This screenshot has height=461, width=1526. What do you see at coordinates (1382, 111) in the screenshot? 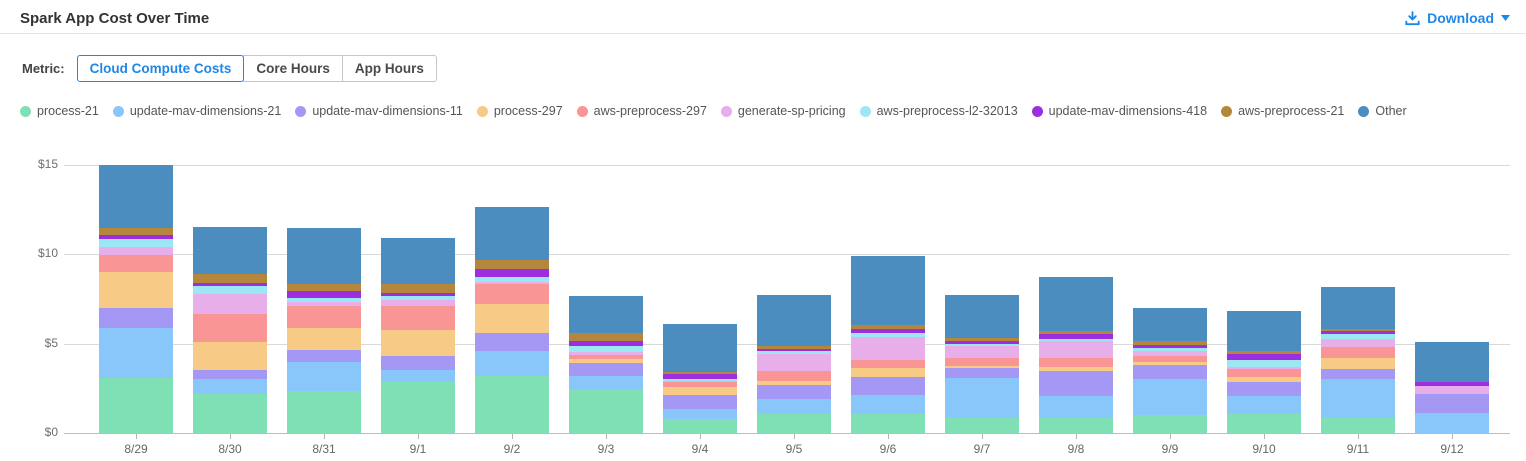
I see `legend-item-other: Other` at bounding box center [1382, 111].